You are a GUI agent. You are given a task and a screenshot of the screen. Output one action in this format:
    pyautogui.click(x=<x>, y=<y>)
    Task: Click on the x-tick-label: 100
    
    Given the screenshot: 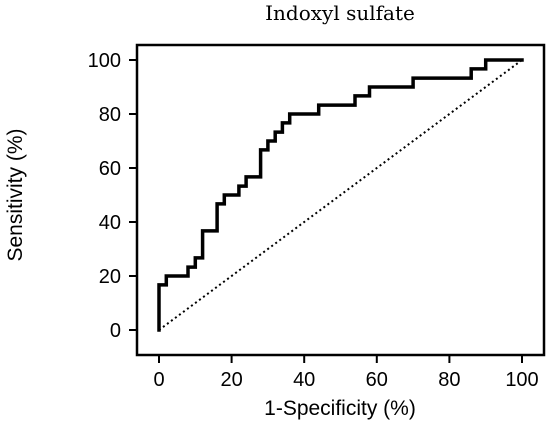 What is the action you would take?
    pyautogui.click(x=521, y=380)
    